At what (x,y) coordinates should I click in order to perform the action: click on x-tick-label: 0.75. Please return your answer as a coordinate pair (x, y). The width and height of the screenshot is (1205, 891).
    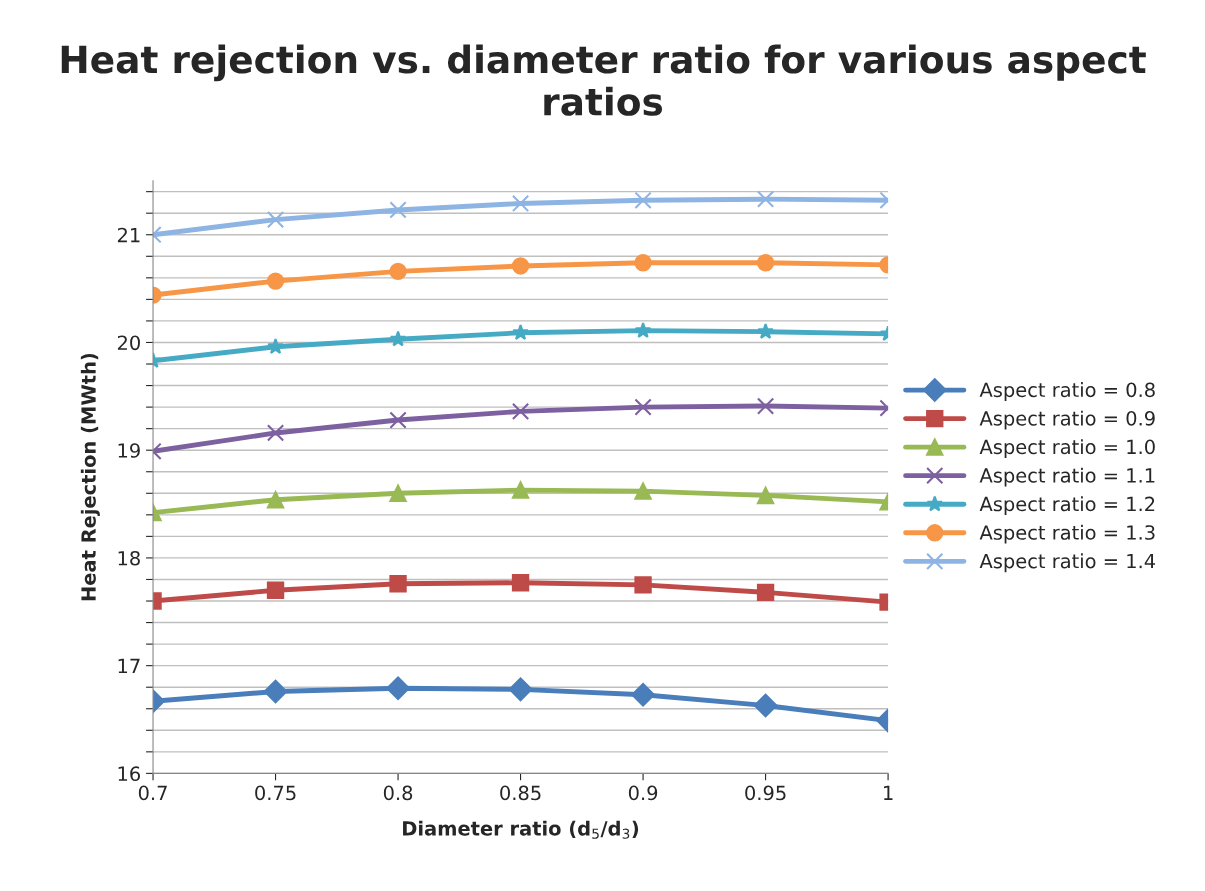
    Looking at the image, I should click on (275, 793).